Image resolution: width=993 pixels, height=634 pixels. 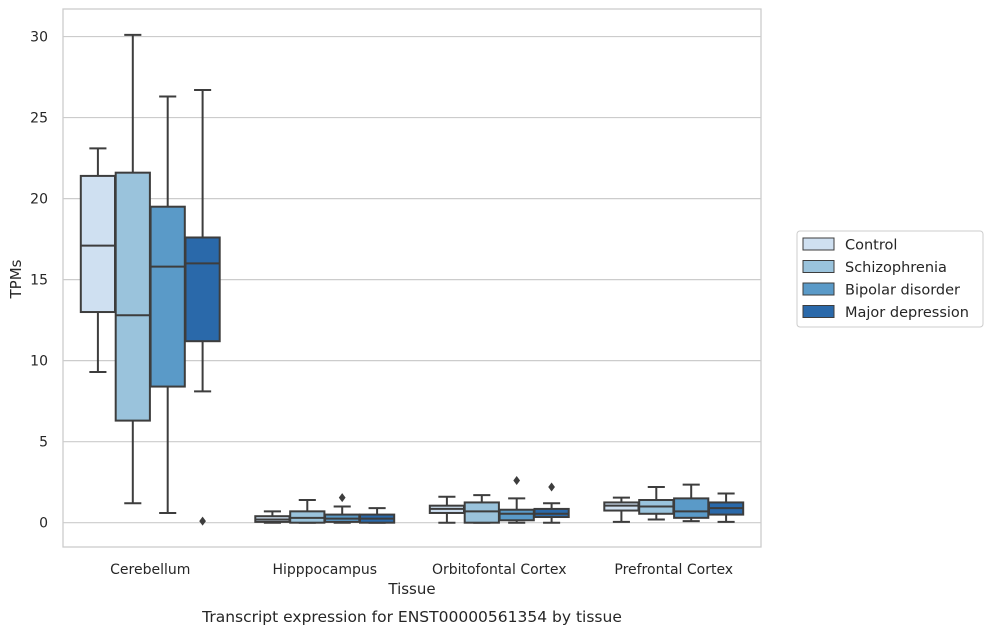 I want to click on x-tick-label: Hipppocampus, so click(x=324, y=570).